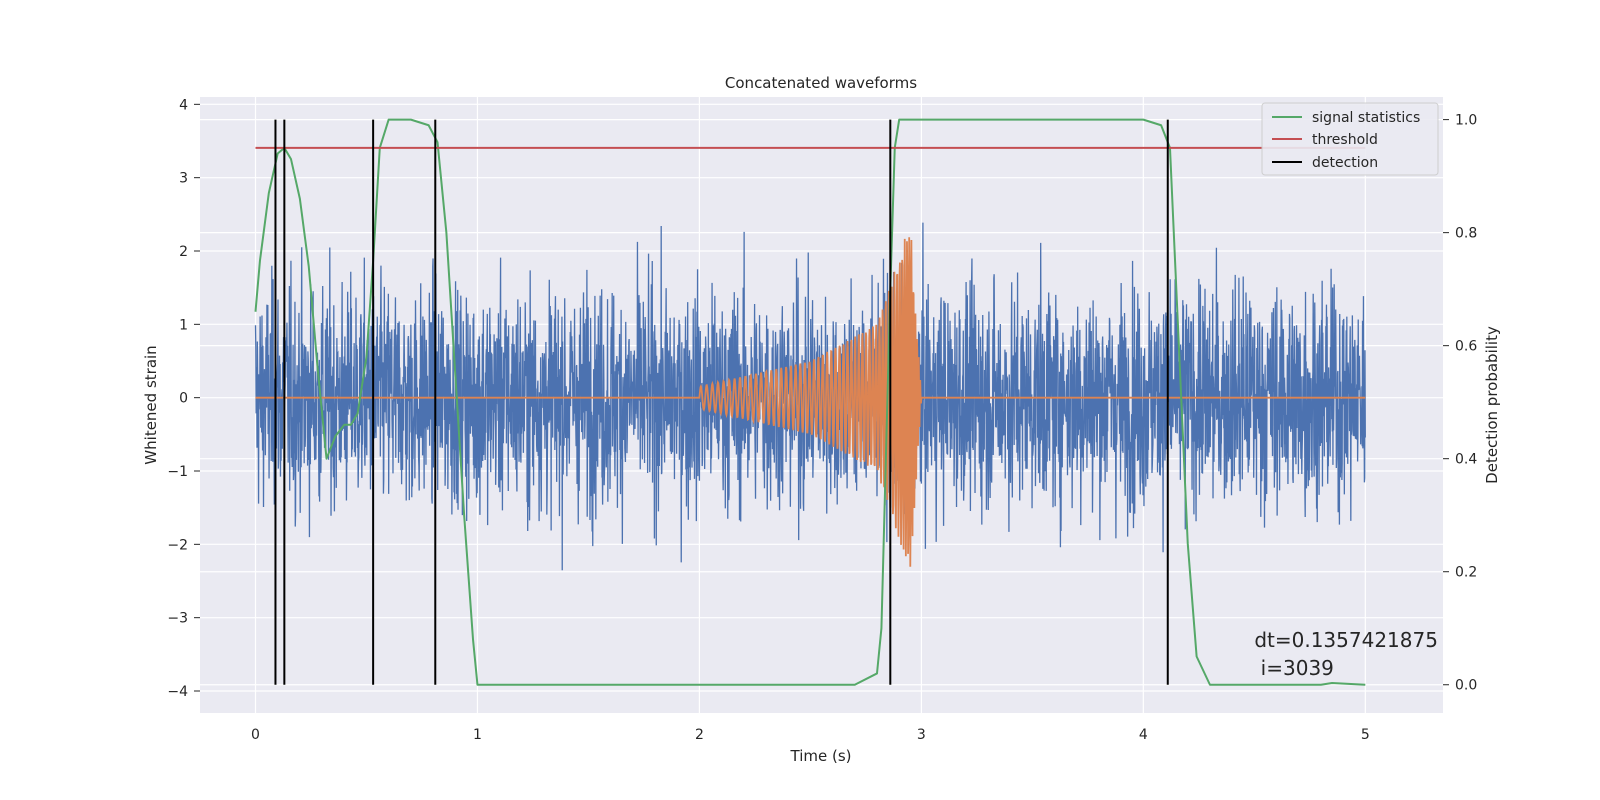 The height and width of the screenshot is (800, 1600). I want to click on x-tick-labels: 0 1 2 3 4 5, so click(810, 735).